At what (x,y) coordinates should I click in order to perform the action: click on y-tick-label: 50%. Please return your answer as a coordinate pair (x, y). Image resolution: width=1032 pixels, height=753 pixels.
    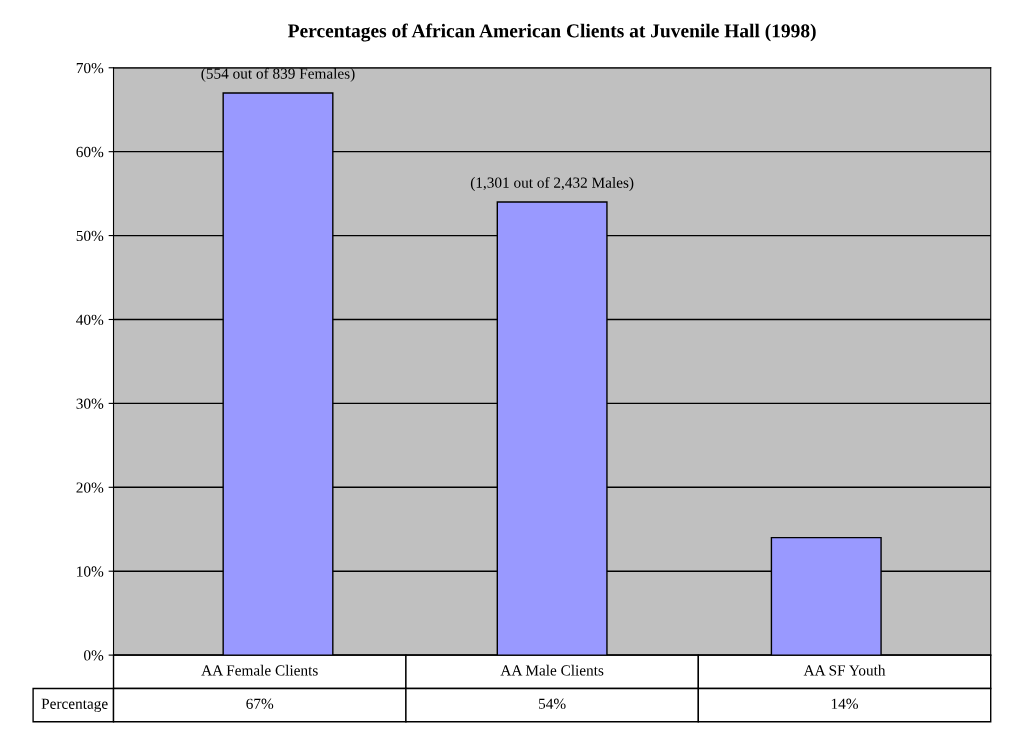
    Looking at the image, I should click on (90, 236).